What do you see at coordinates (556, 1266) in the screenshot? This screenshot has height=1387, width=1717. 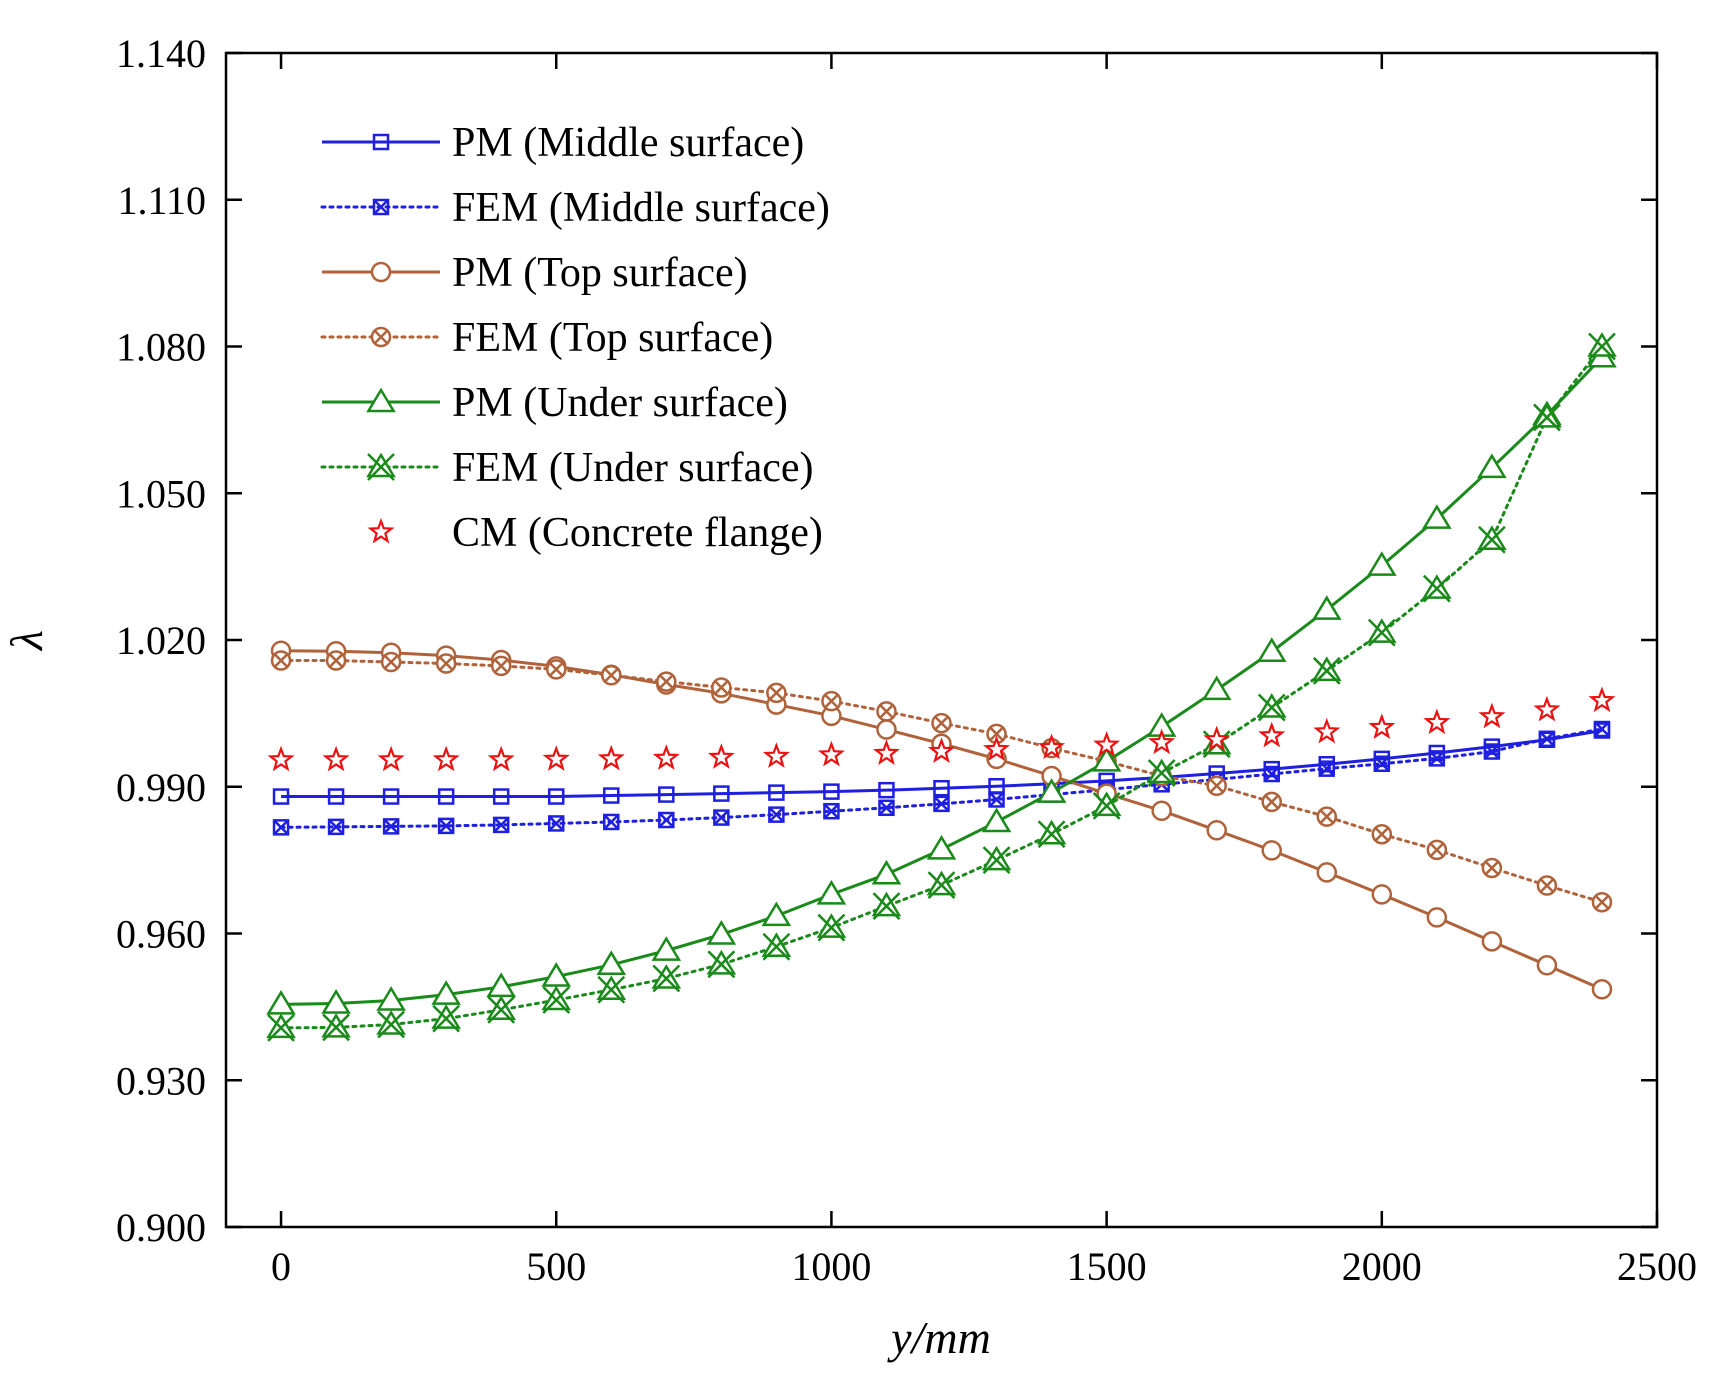 I see `x-tick-label: 500` at bounding box center [556, 1266].